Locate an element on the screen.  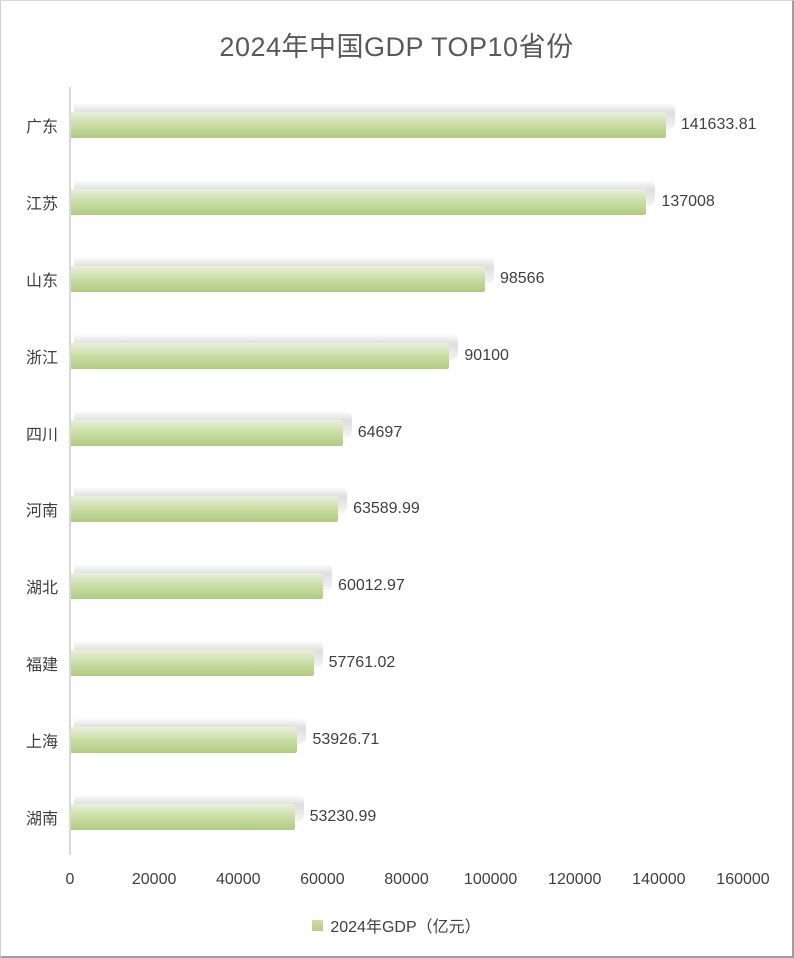
bar: 60012.97 is located at coordinates (238, 582).